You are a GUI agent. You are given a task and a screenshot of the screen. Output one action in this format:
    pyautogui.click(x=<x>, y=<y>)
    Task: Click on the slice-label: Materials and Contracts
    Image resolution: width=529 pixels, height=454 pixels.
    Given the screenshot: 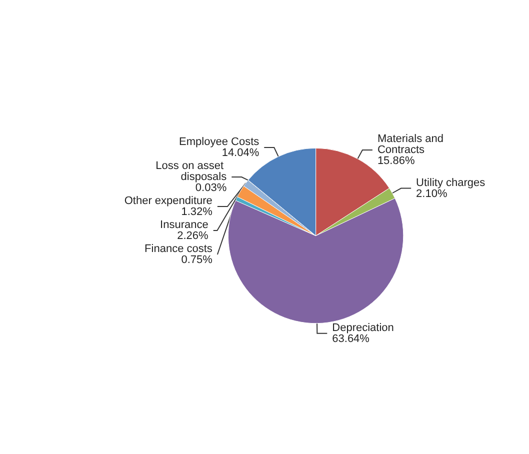 What is the action you would take?
    pyautogui.click(x=412, y=144)
    